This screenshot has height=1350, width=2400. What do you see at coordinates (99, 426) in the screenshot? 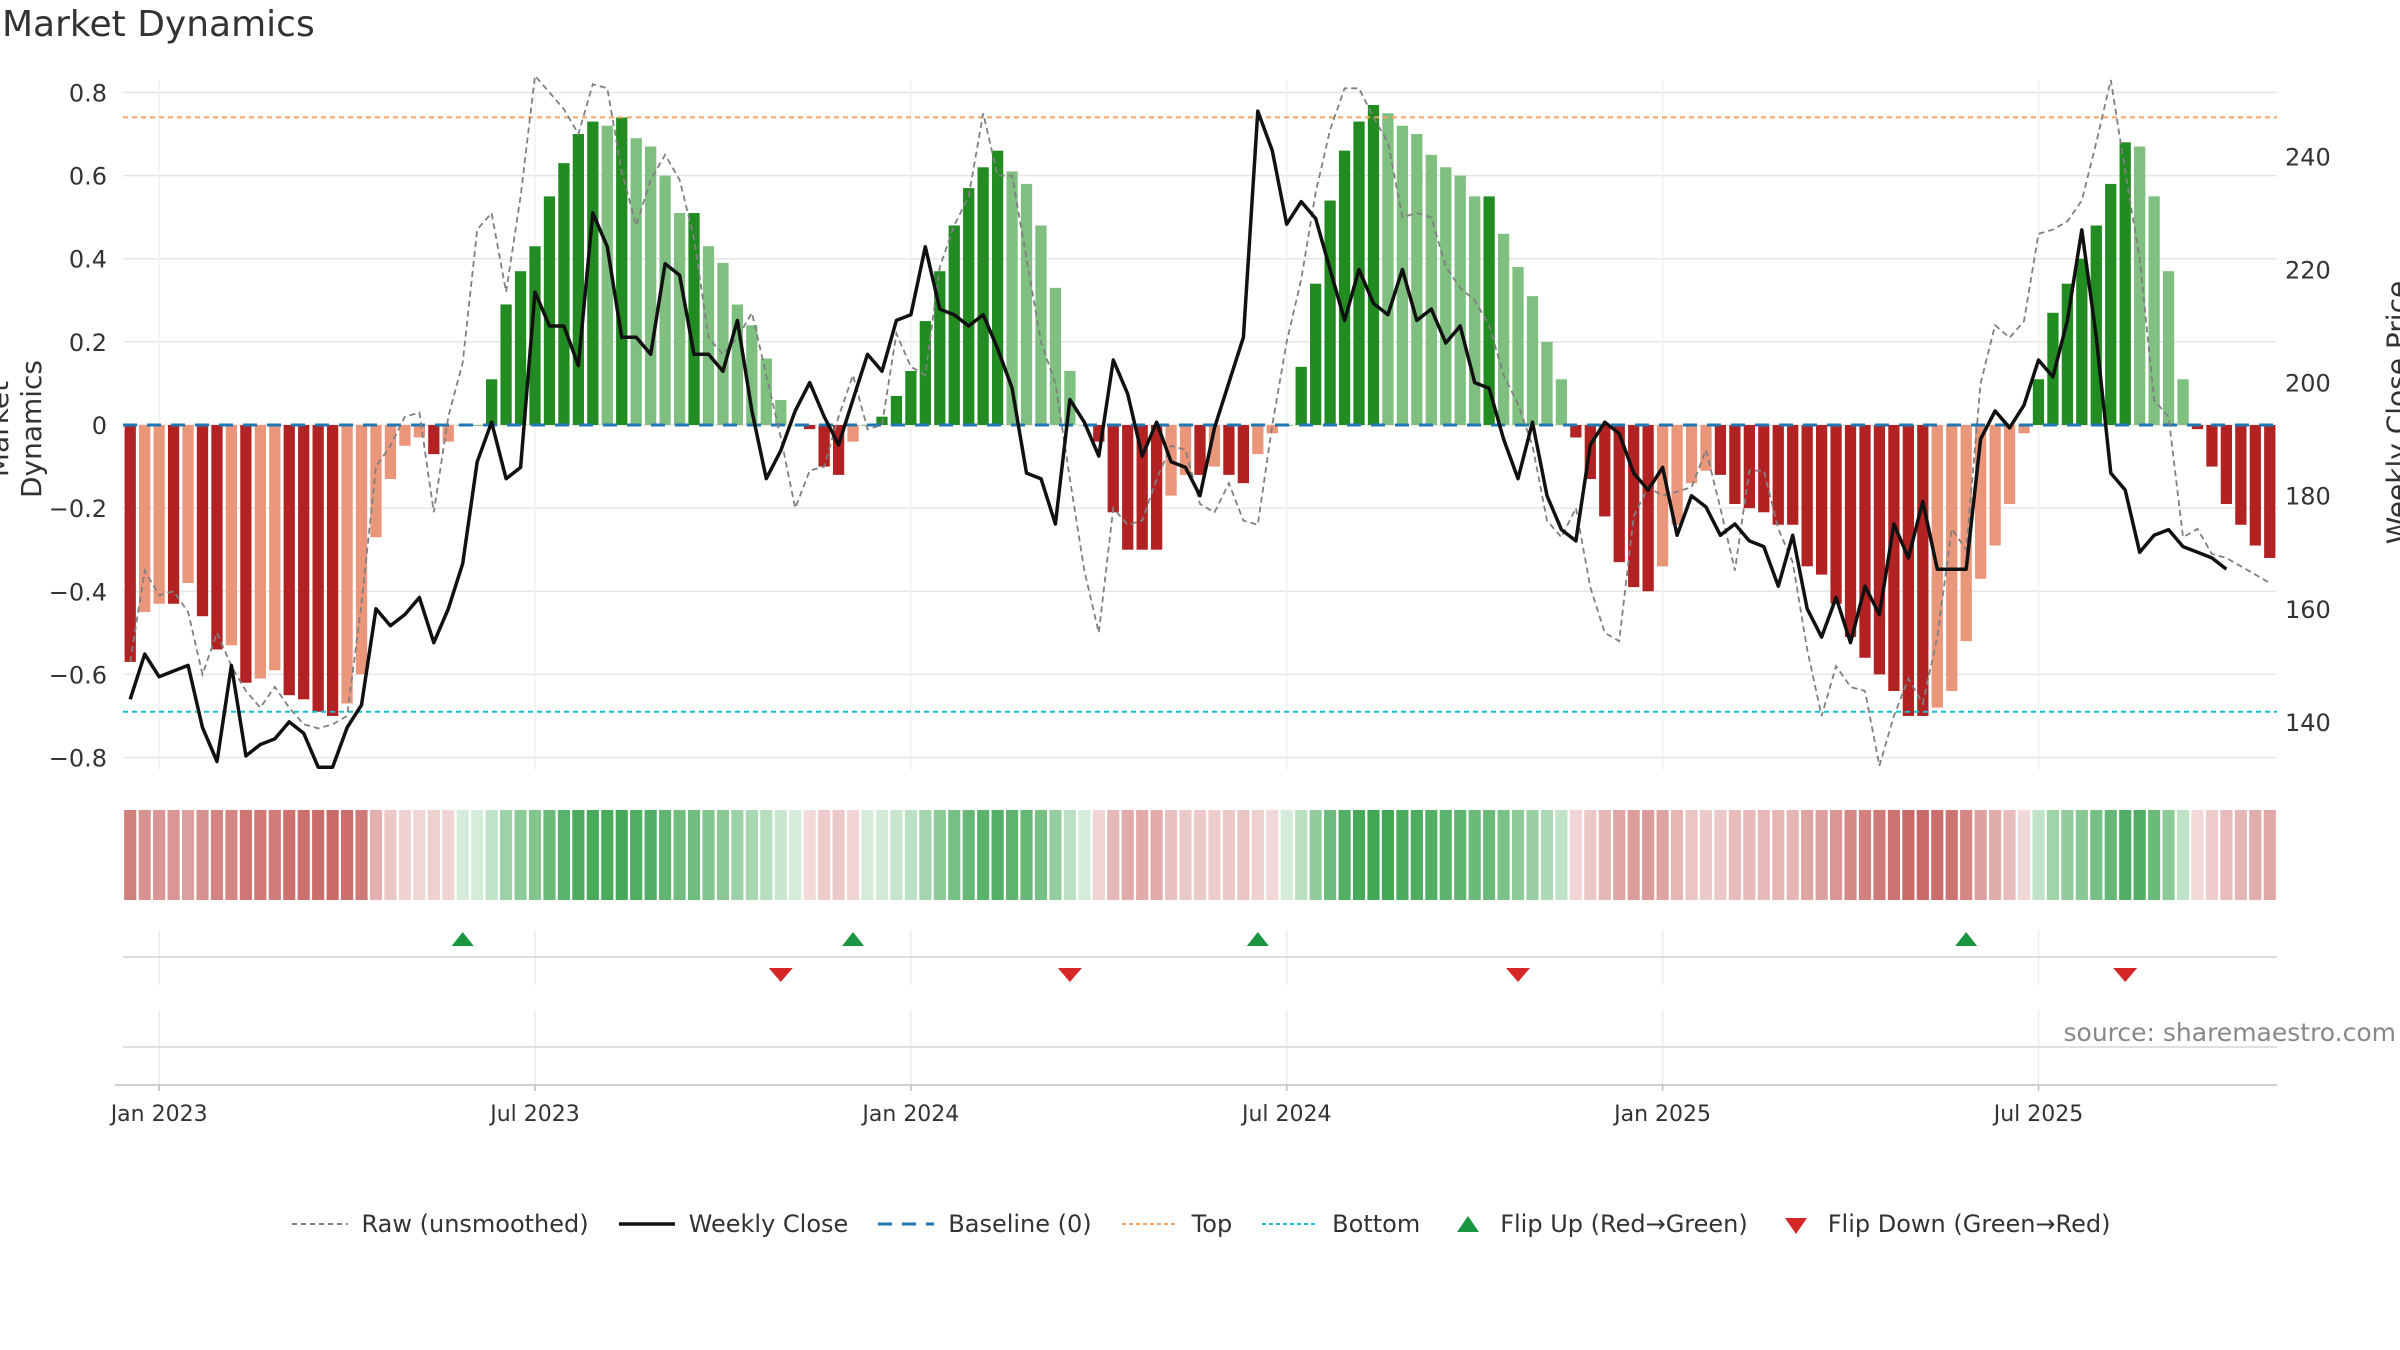
I see `y-tick-label: 0` at bounding box center [99, 426].